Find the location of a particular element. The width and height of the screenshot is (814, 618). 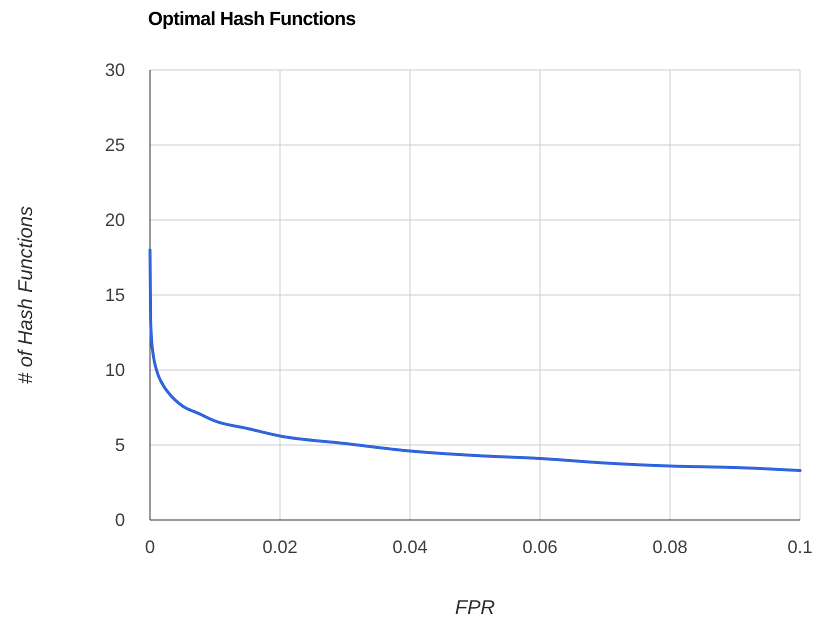

y-tick-label: 30 is located at coordinates (114, 70).